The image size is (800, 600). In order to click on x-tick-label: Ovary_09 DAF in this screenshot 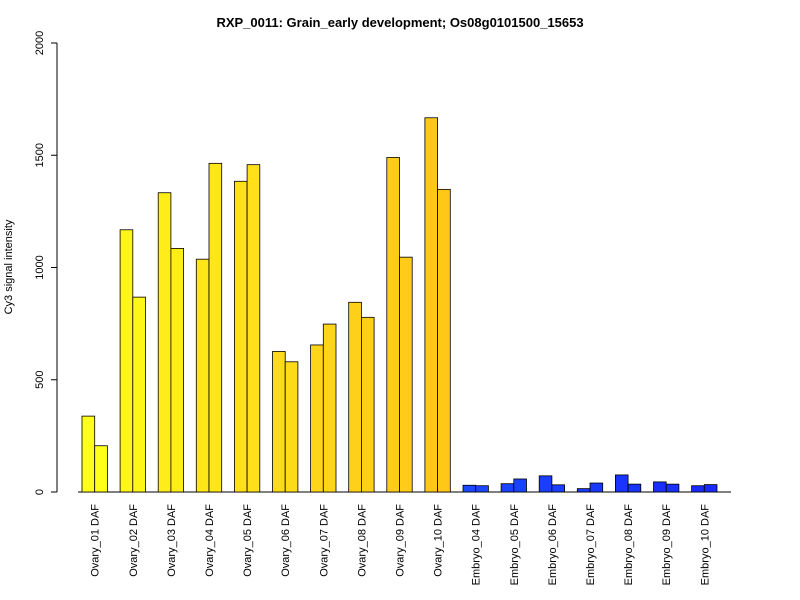, I will do `click(401, 540)`.